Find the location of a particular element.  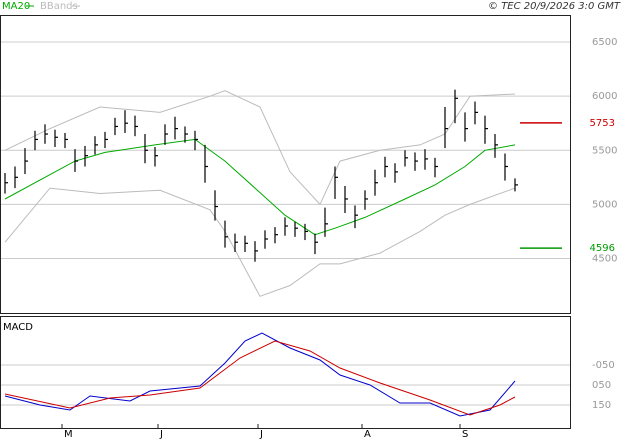

legend-label: BBands is located at coordinates (59, 6).